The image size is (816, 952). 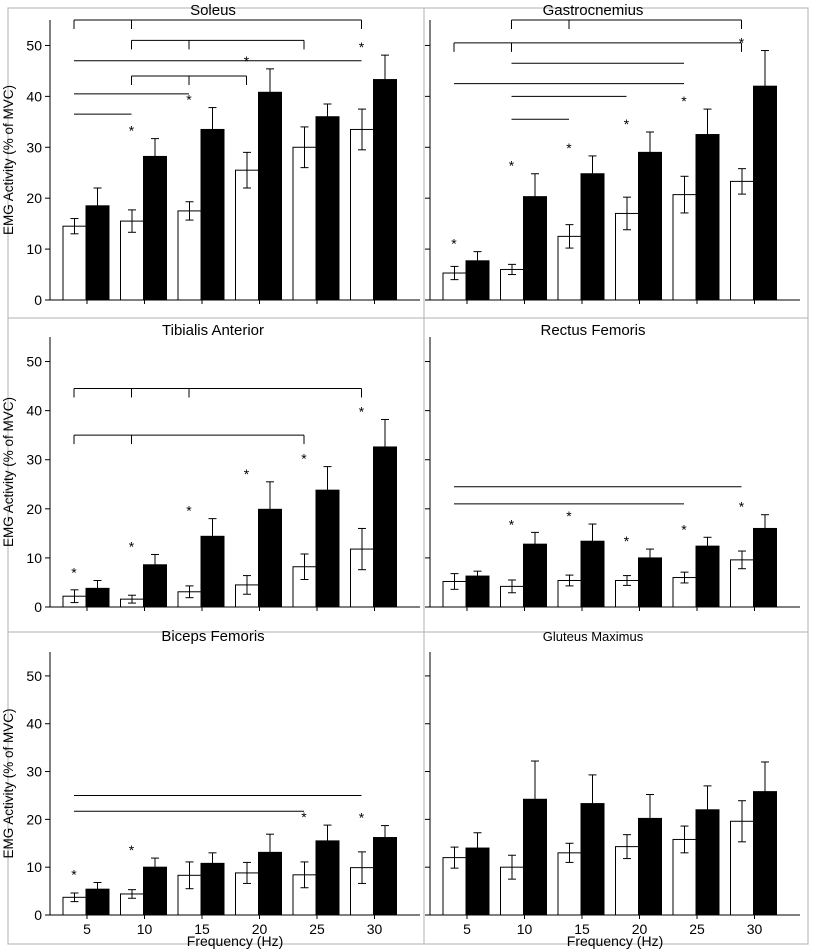 What do you see at coordinates (612, 466) in the screenshot?
I see `panel-rectus-femoris: Rectus Femoris * * * * *` at bounding box center [612, 466].